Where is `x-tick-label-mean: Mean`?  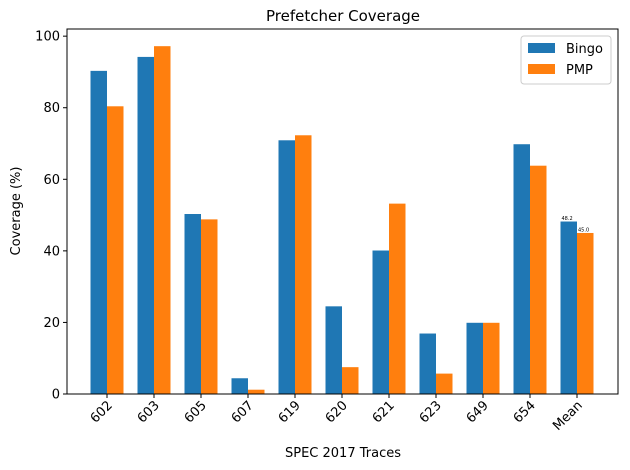 x-tick-label-mean: Mean is located at coordinates (568, 416).